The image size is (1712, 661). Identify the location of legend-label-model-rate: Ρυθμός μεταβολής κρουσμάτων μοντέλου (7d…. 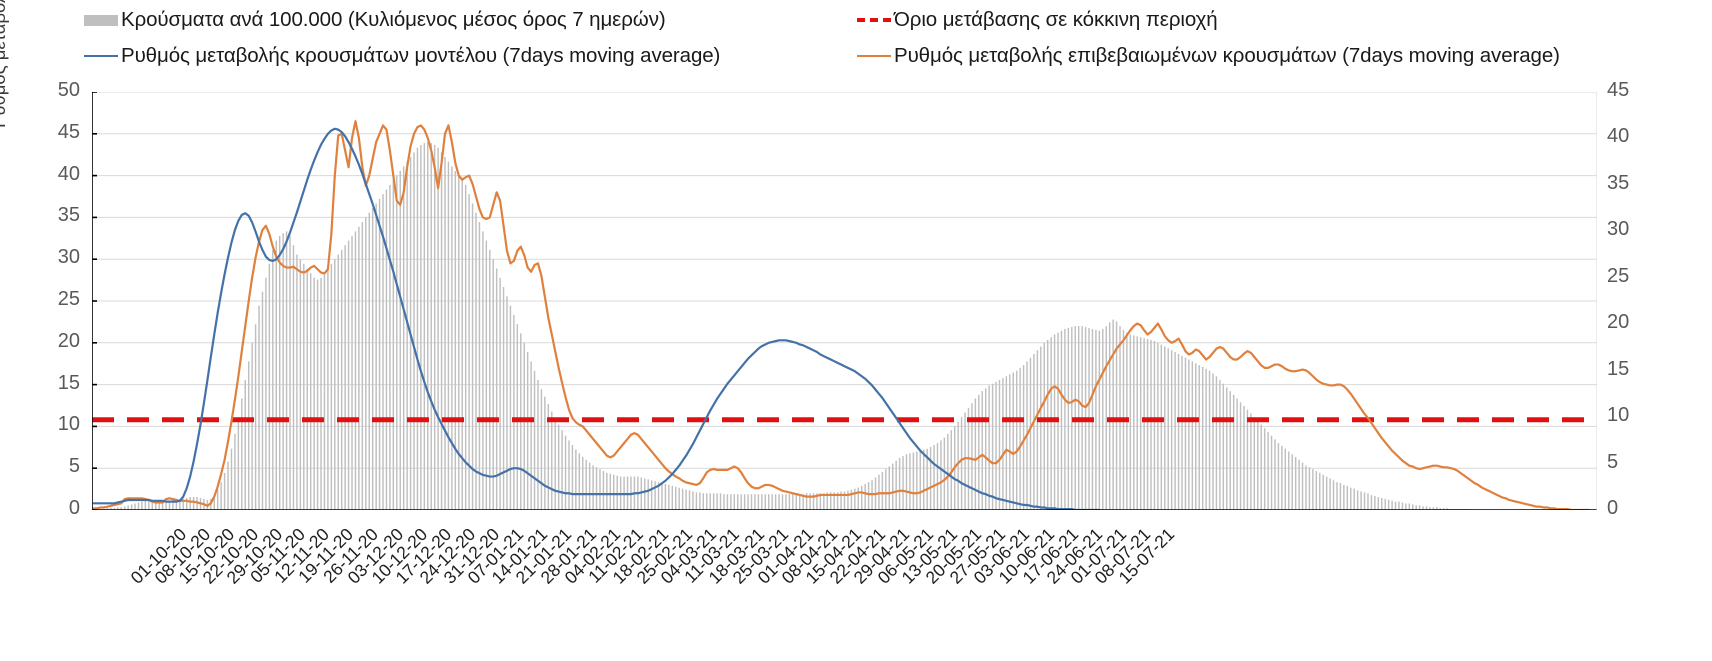
(421, 55).